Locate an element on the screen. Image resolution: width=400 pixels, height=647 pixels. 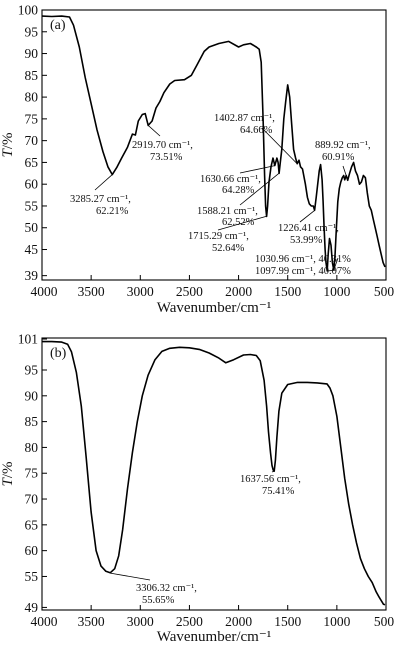
panel-a-annotation-1630-line2: 64.28% is located at coordinates (238, 190).